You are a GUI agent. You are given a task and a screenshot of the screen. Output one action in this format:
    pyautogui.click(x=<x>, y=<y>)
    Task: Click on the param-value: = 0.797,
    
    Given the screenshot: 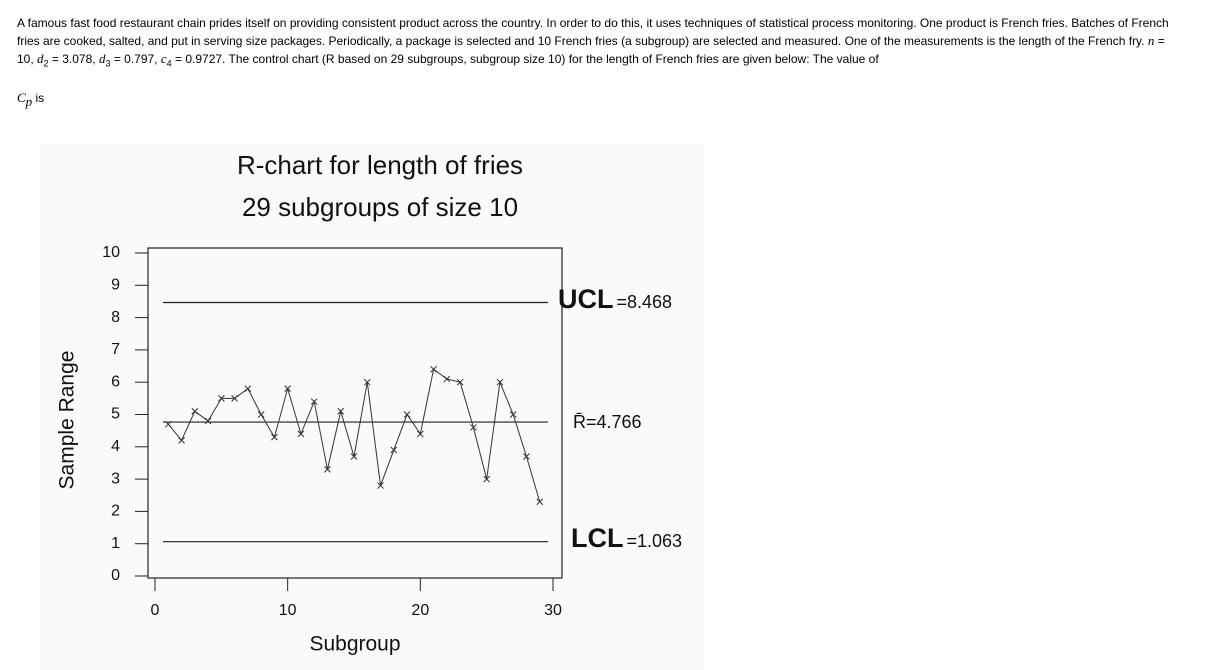 What is the action you would take?
    pyautogui.click(x=135, y=59)
    